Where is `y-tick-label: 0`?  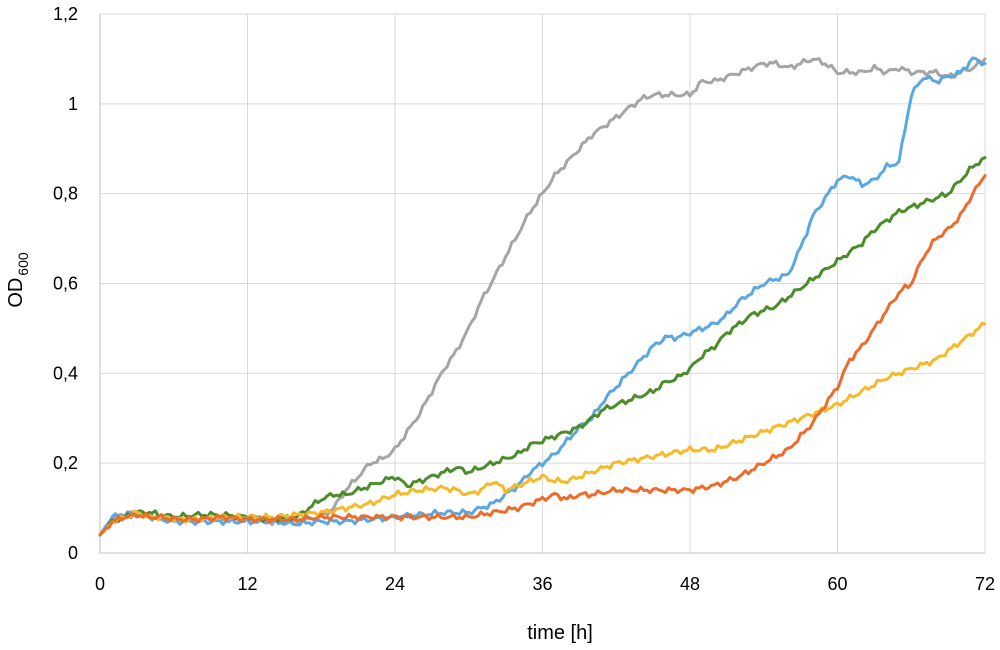 y-tick-label: 0 is located at coordinates (73, 553).